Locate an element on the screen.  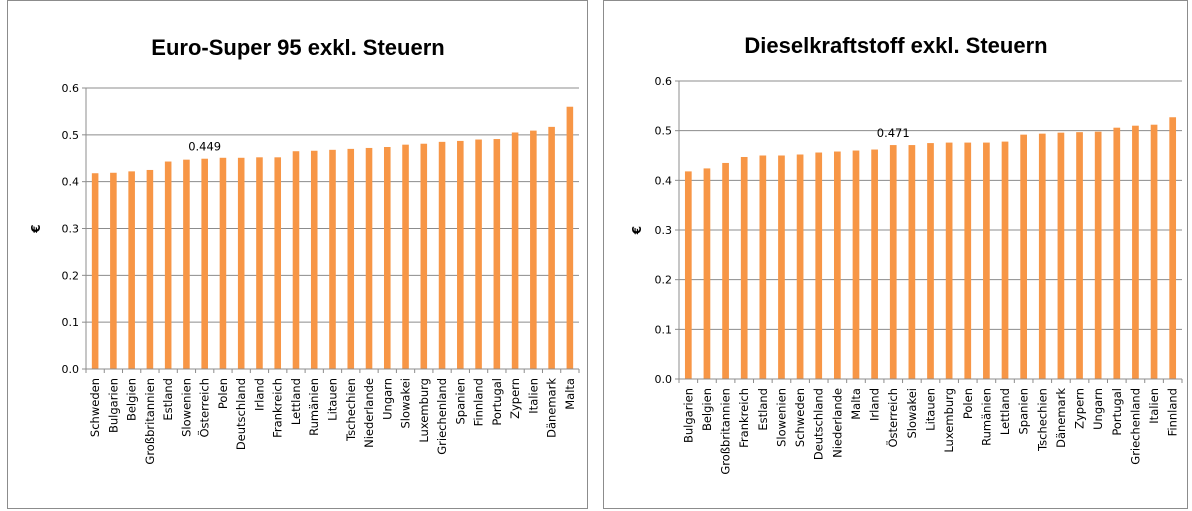
y-tick-label: 0.5 is located at coordinates (71, 135).